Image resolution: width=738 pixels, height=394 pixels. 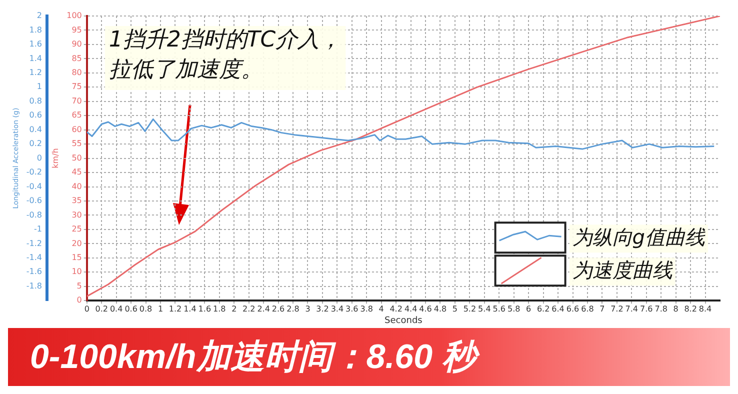 What do you see at coordinates (79, 285) in the screenshot?
I see `y-tick-label: 5` at bounding box center [79, 285].